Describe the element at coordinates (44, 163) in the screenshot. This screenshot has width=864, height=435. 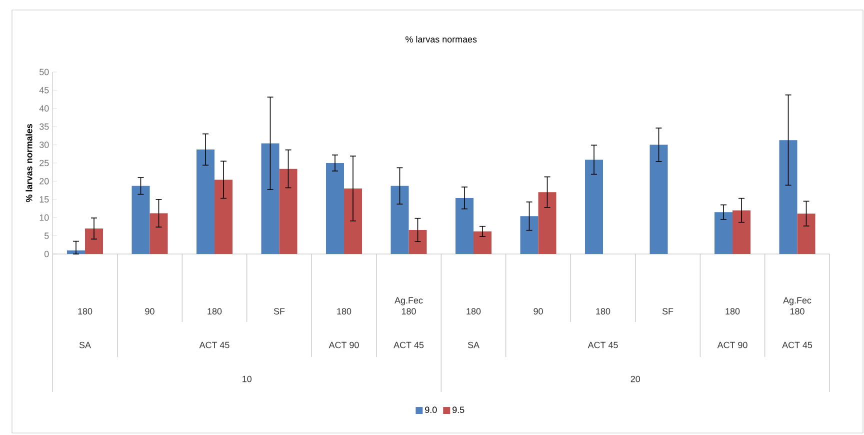
I see `y-tick-label: 25` at that location.